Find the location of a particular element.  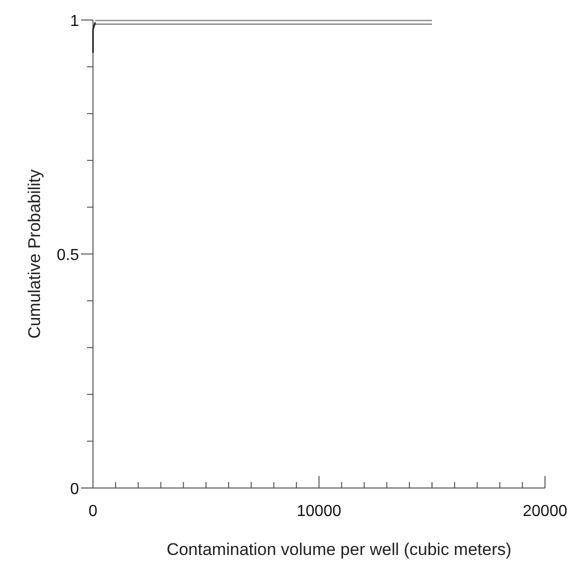

y-tick-label: 0.5 is located at coordinates (68, 255).